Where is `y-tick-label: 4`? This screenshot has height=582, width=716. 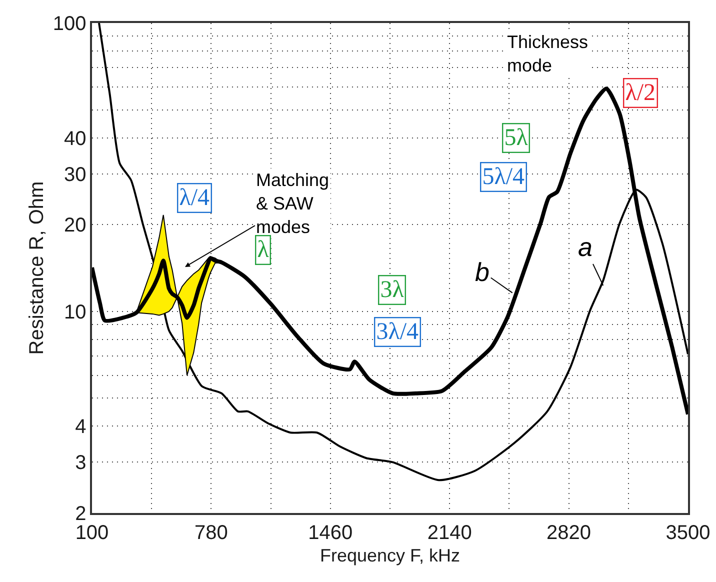
y-tick-label: 4 is located at coordinates (80, 427).